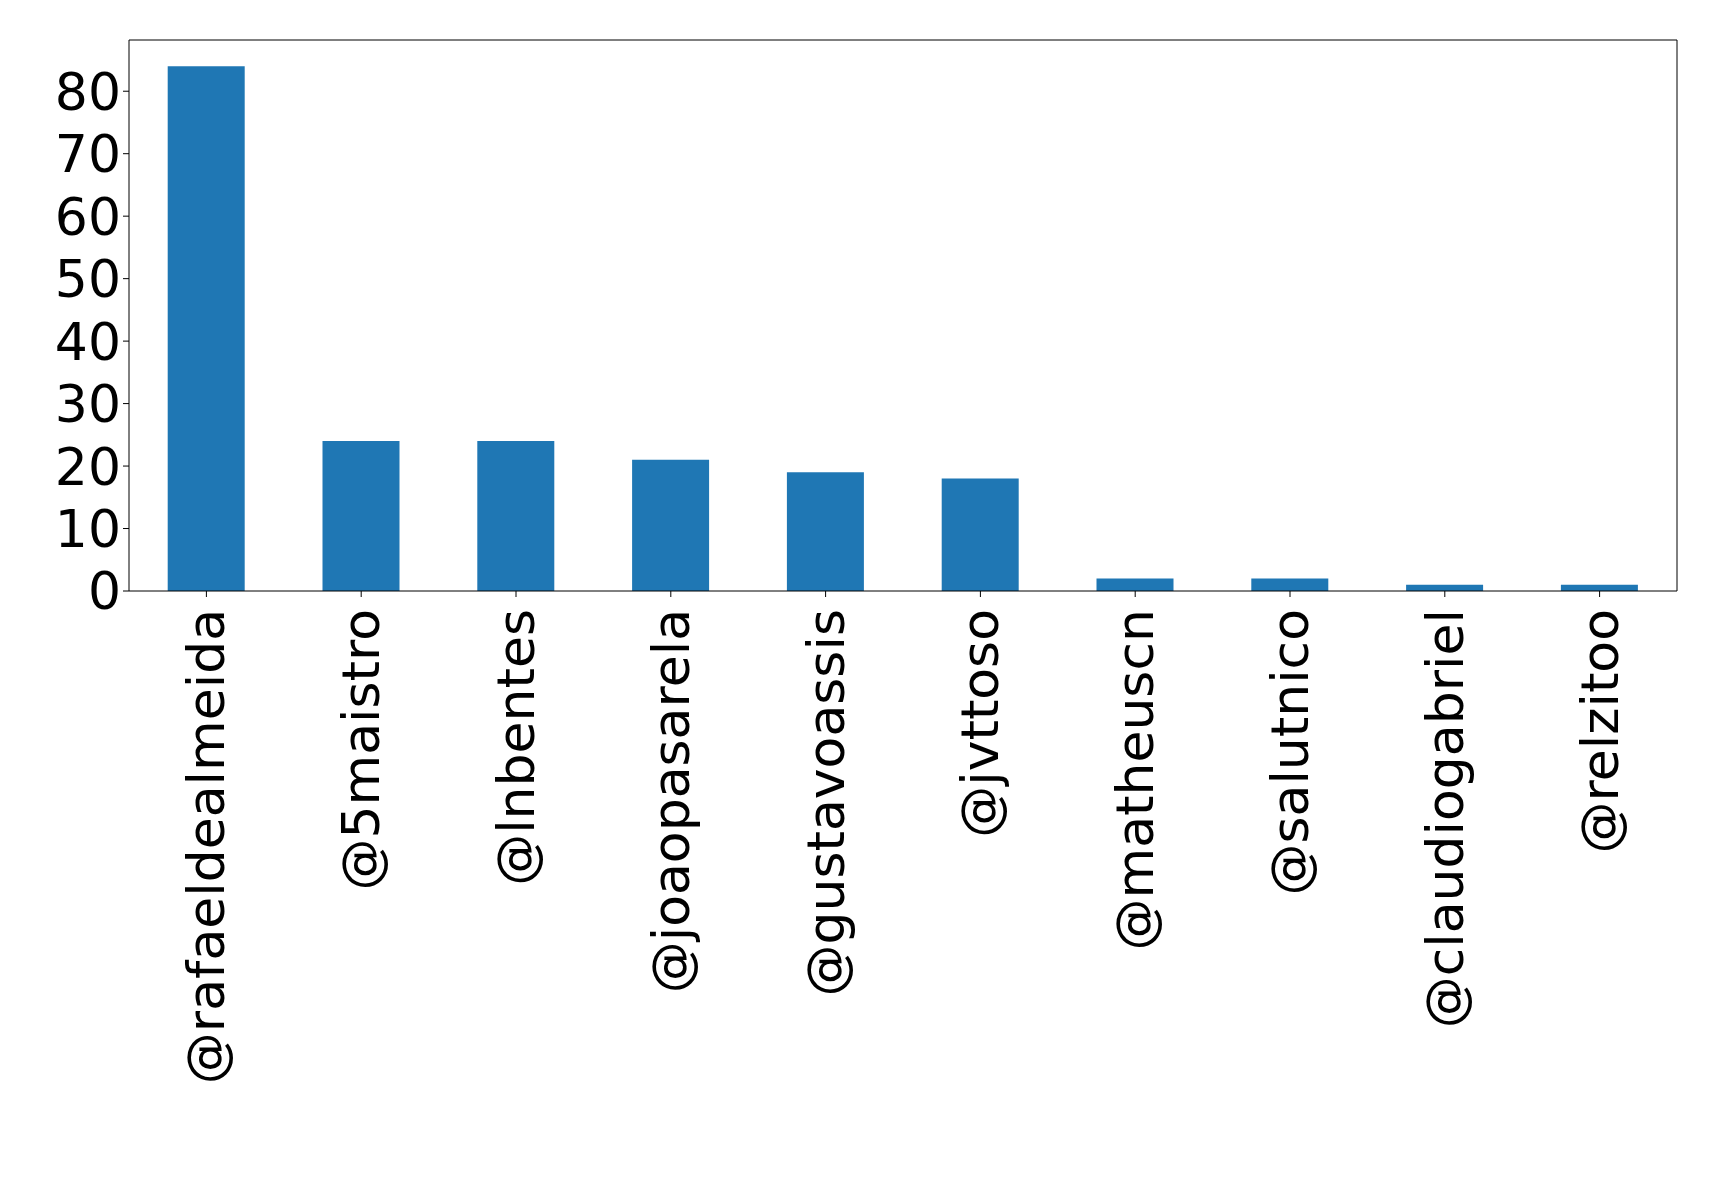 This screenshot has width=1719, height=1199. I want to click on y-tick-label: 50, so click(87, 279).